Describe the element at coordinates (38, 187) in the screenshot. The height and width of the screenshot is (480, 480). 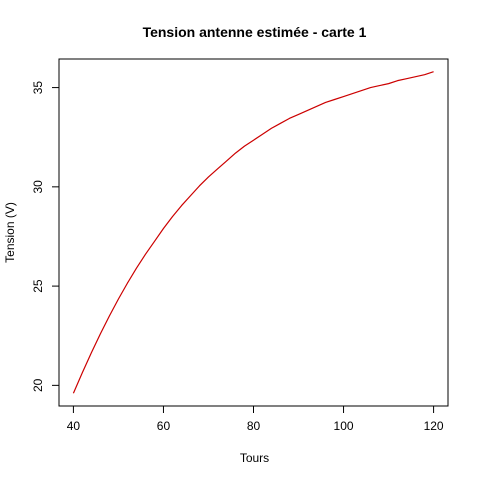
I see `y-tick-label: 30` at that location.